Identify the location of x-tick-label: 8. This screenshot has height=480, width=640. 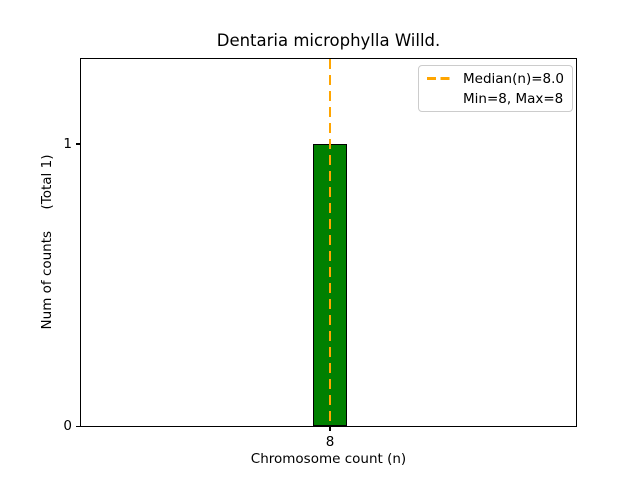
(330, 442).